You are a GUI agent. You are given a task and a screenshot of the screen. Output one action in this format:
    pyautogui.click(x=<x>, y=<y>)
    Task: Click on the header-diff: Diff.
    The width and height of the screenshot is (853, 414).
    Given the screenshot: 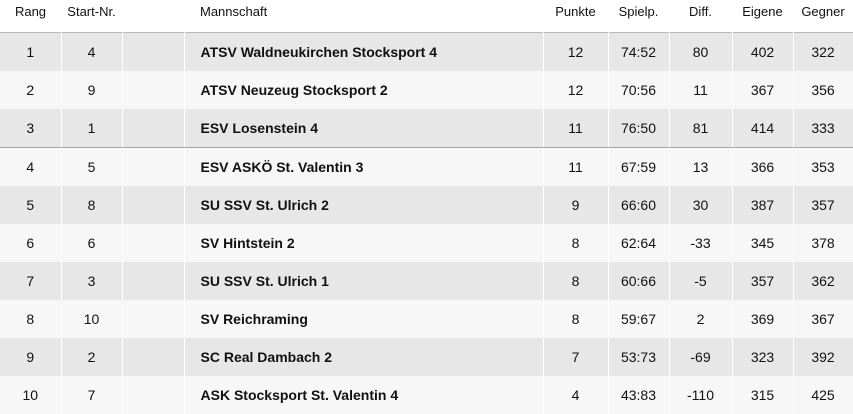 What is the action you would take?
    pyautogui.click(x=700, y=11)
    